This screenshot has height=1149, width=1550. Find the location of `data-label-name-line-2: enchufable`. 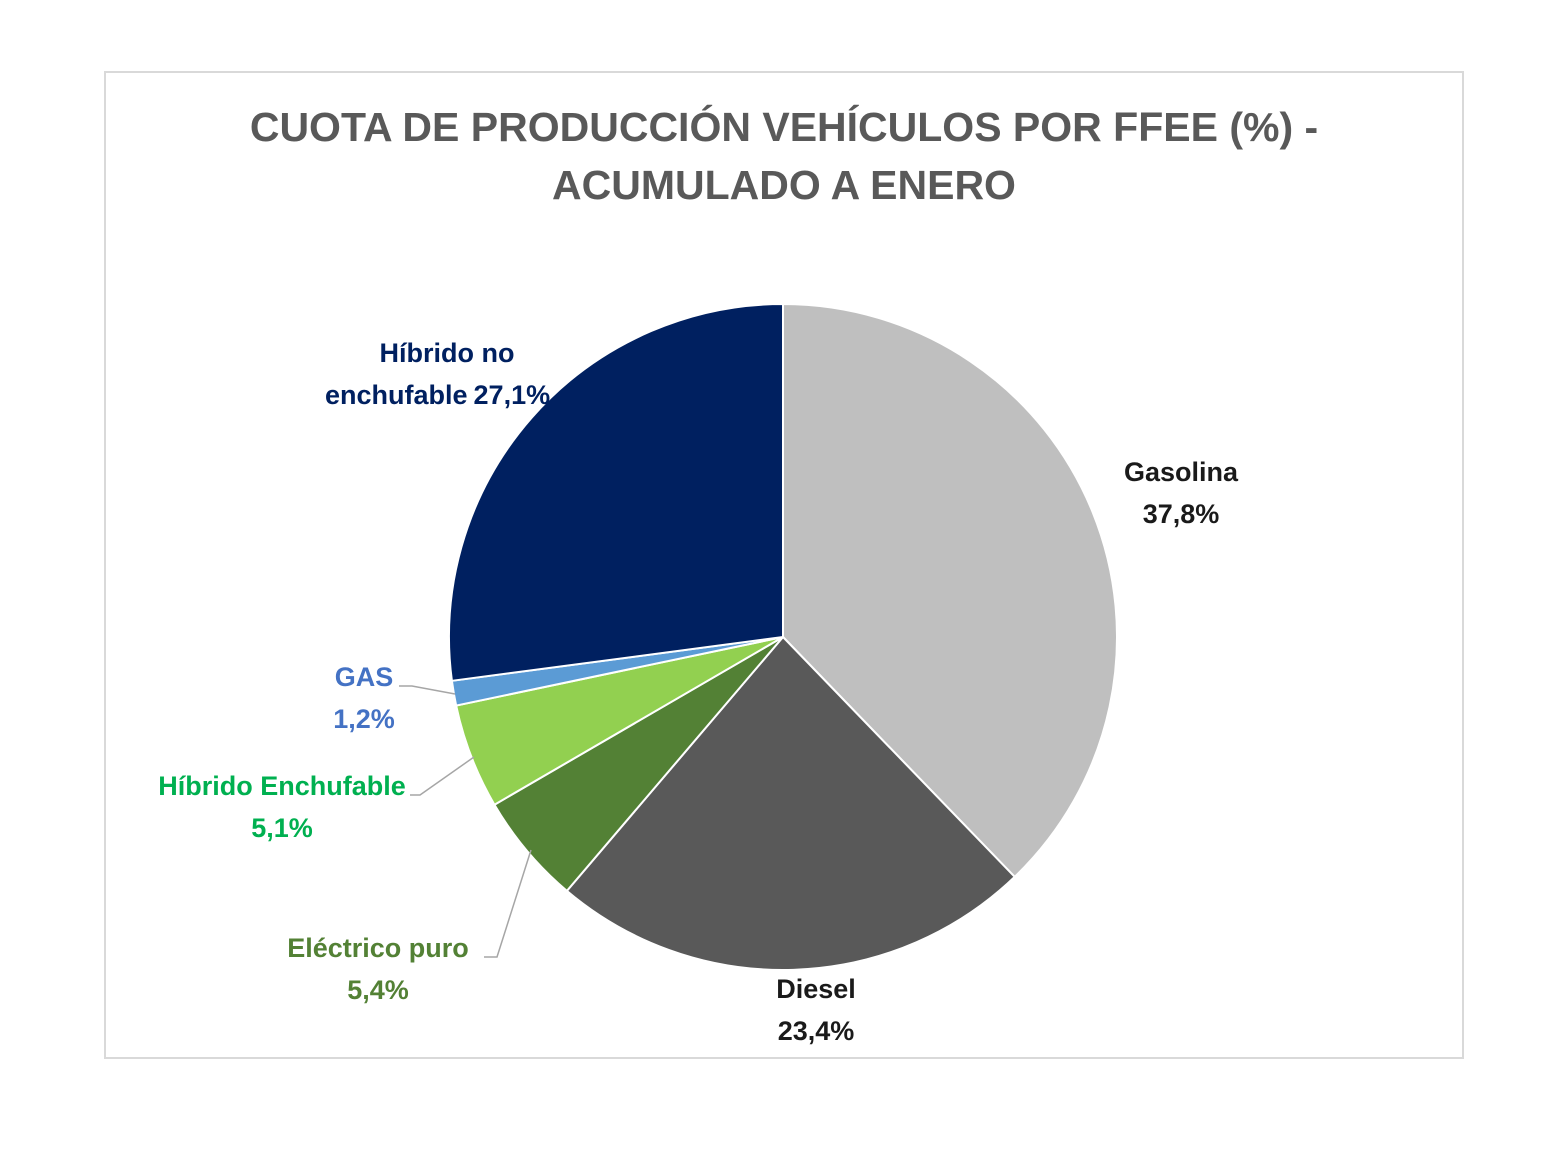

data-label-name-line-2: enchufable is located at coordinates (396, 395).